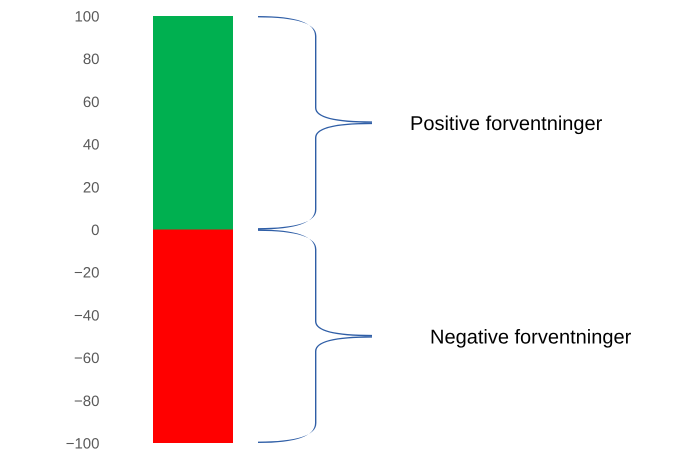 The width and height of the screenshot is (697, 453). I want to click on y-tick-label: −40, so click(87, 315).